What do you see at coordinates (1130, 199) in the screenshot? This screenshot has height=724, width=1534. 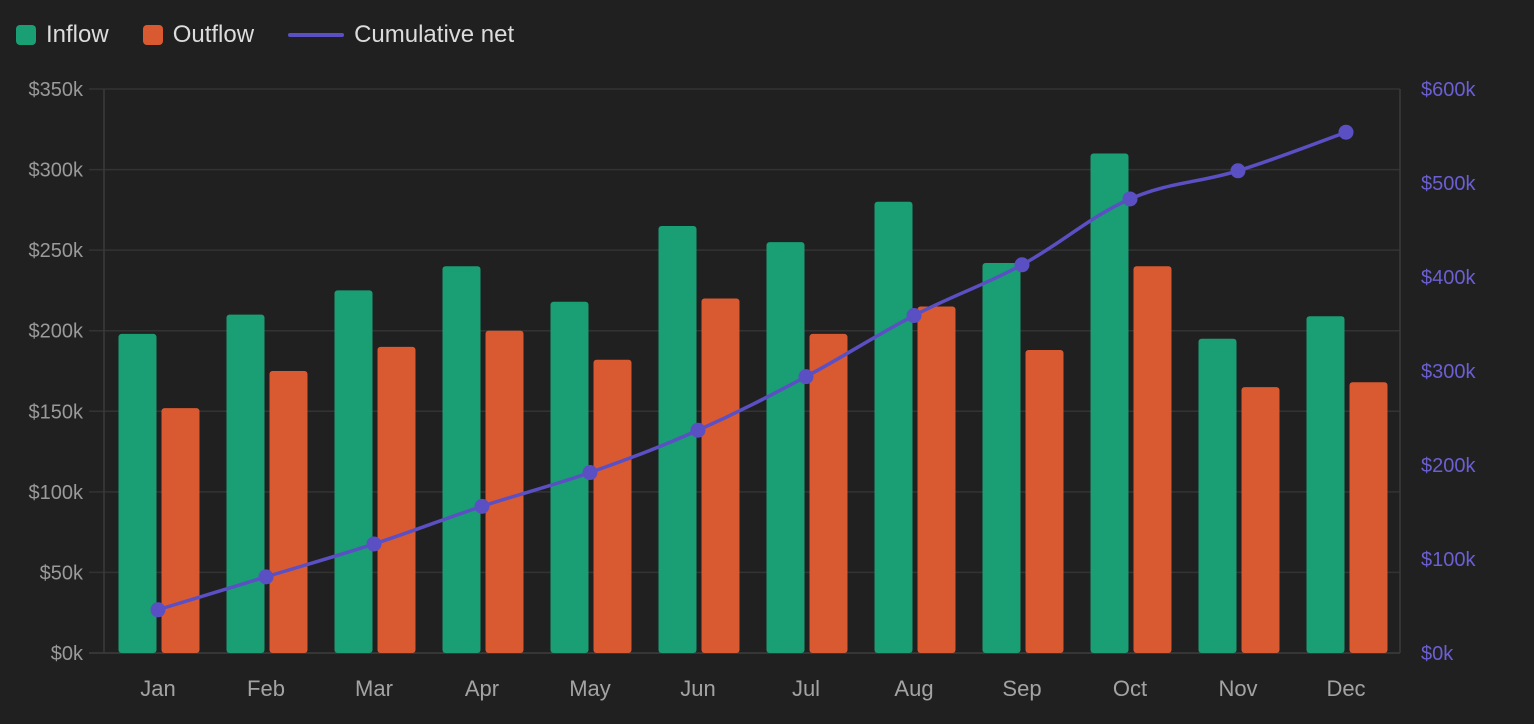 I see `point-cumulative-net-oct` at bounding box center [1130, 199].